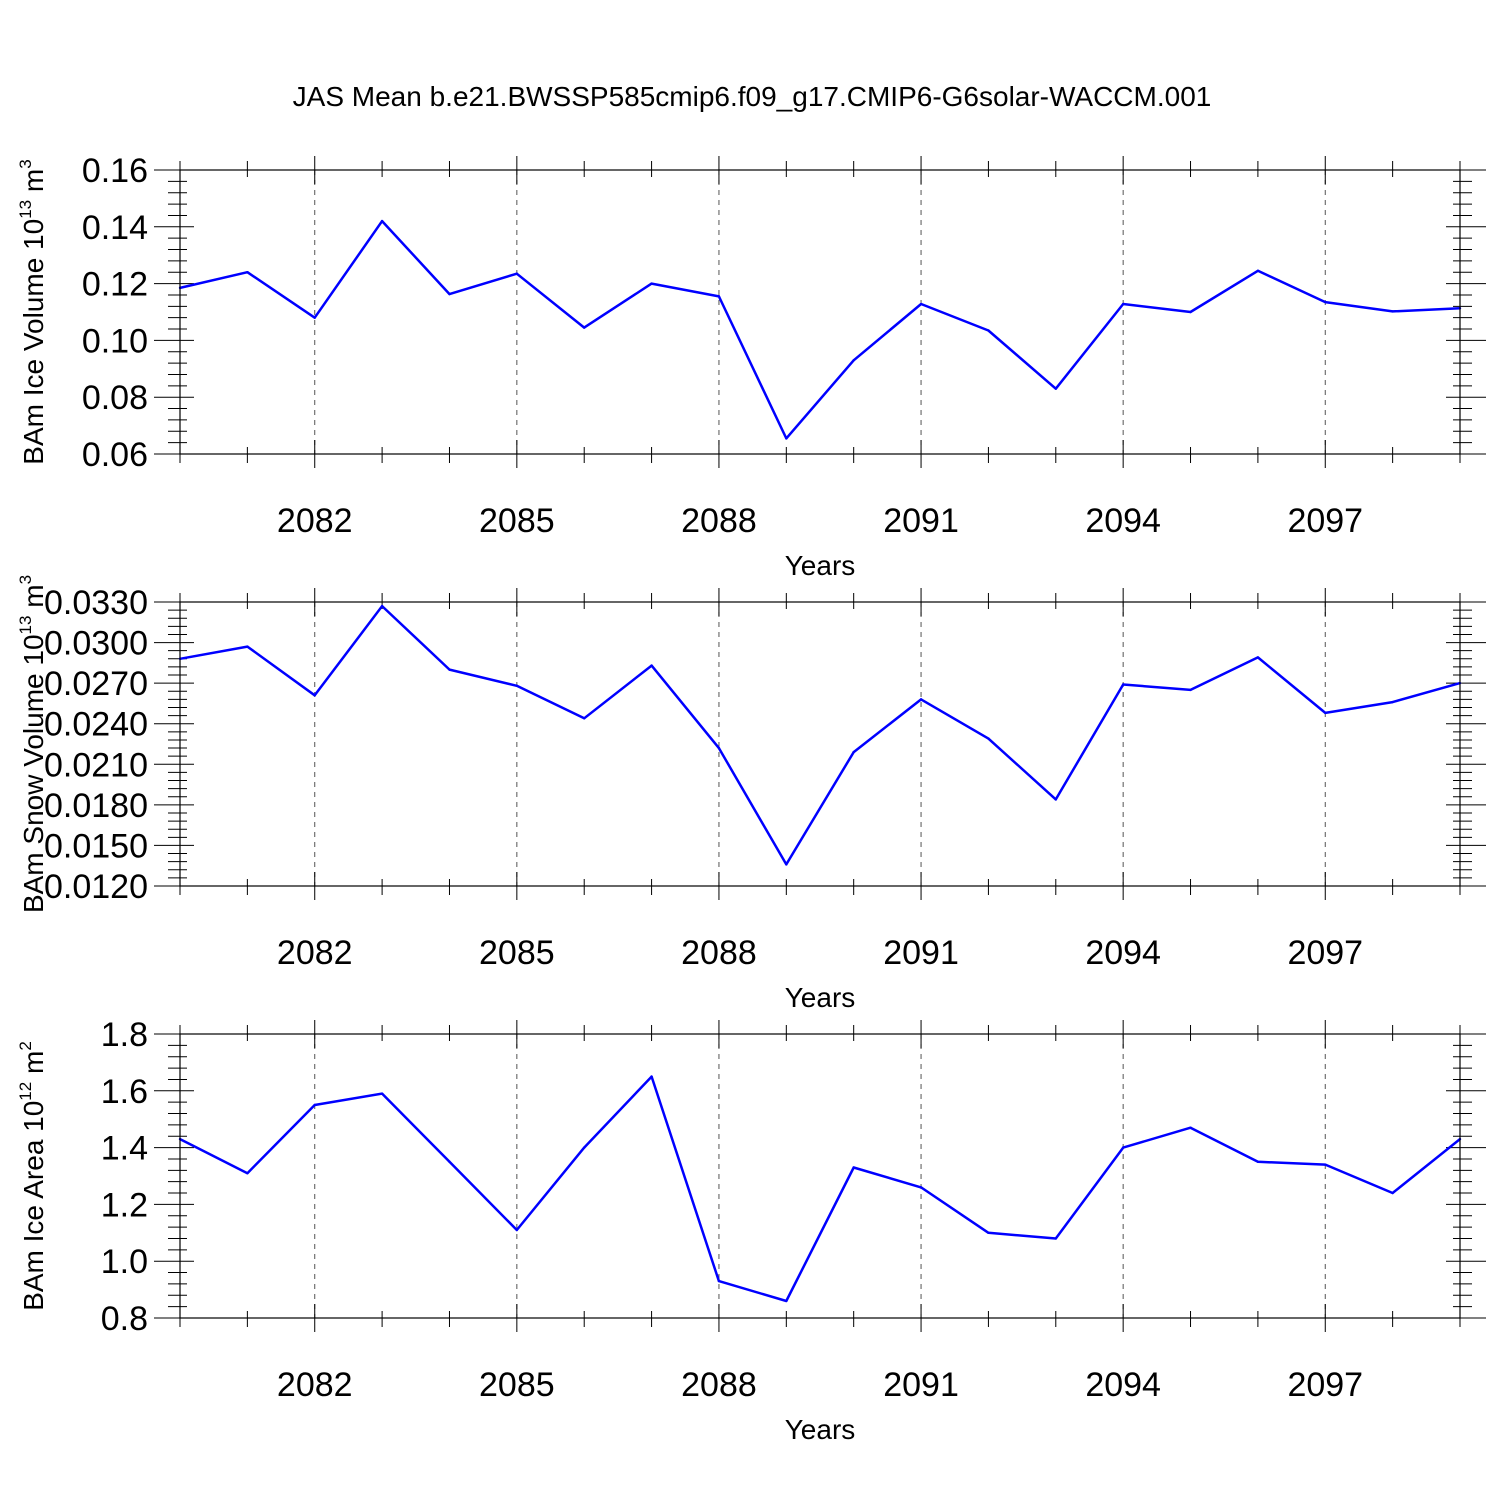 This screenshot has width=1500, height=1505. What do you see at coordinates (124, 1319) in the screenshot?
I see `y-tick-label: 0.8` at bounding box center [124, 1319].